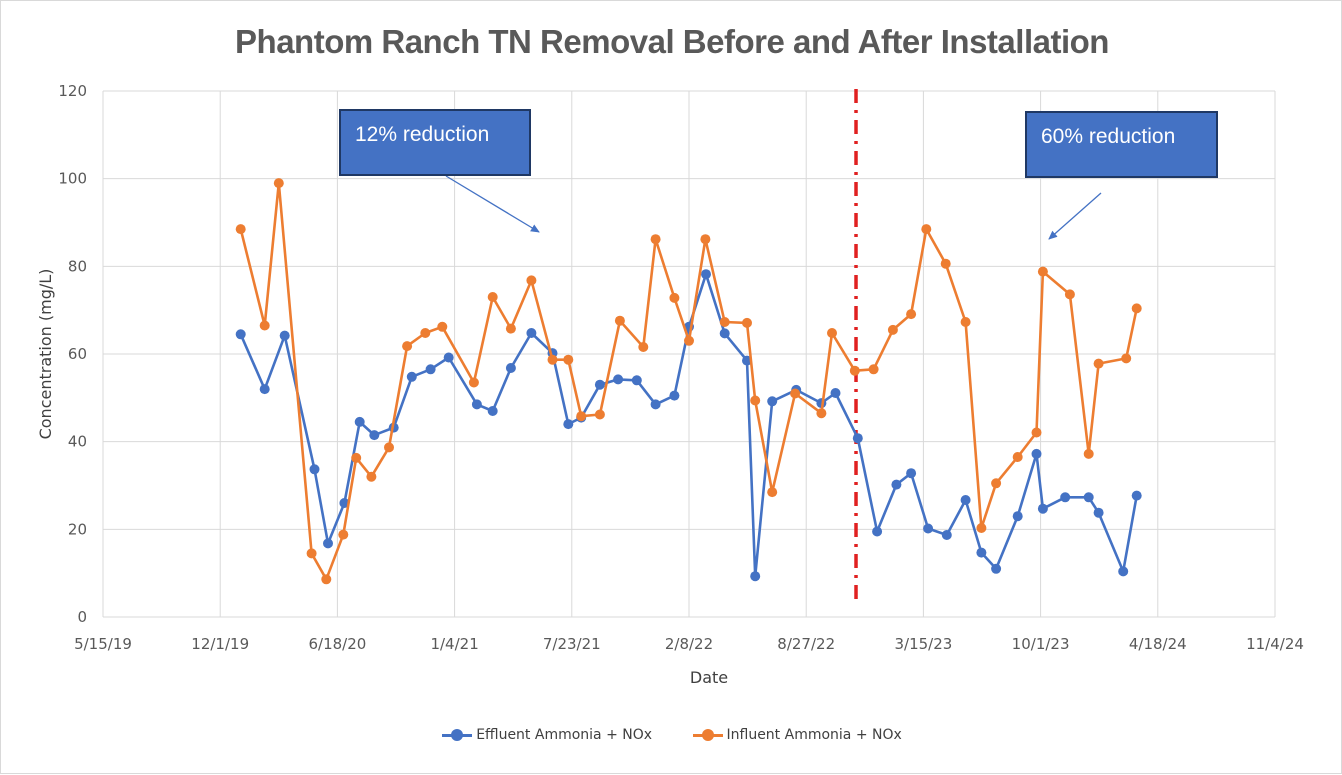 Image resolution: width=1342 pixels, height=775 pixels. What do you see at coordinates (492, 204) in the screenshot?
I see `callout-arrow-before` at bounding box center [492, 204].